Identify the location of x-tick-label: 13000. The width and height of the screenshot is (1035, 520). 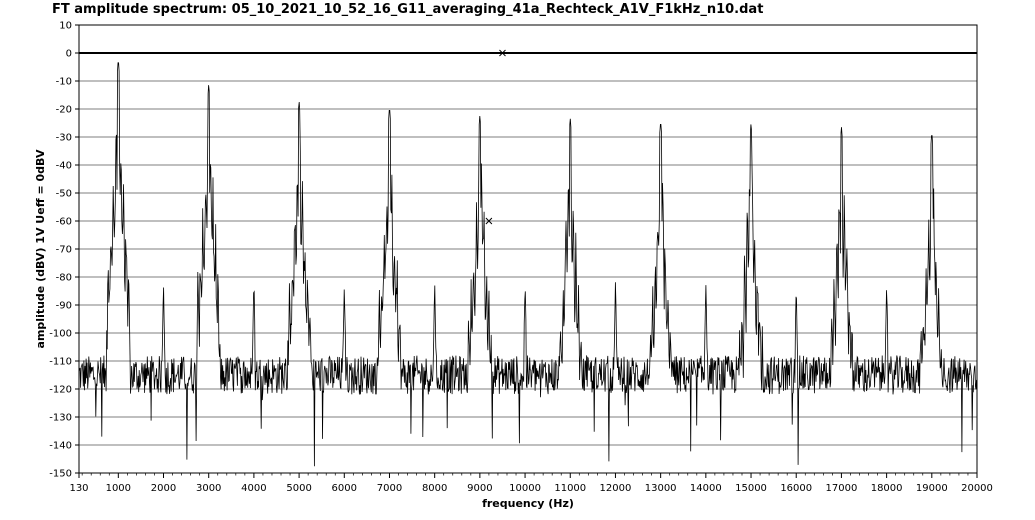
(661, 488).